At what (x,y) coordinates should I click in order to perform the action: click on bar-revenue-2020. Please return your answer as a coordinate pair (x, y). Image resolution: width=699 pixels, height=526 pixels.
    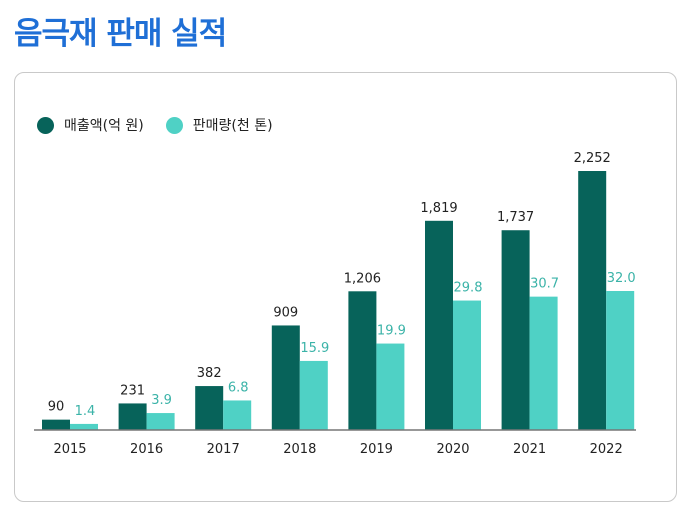
    Looking at the image, I should click on (439, 325).